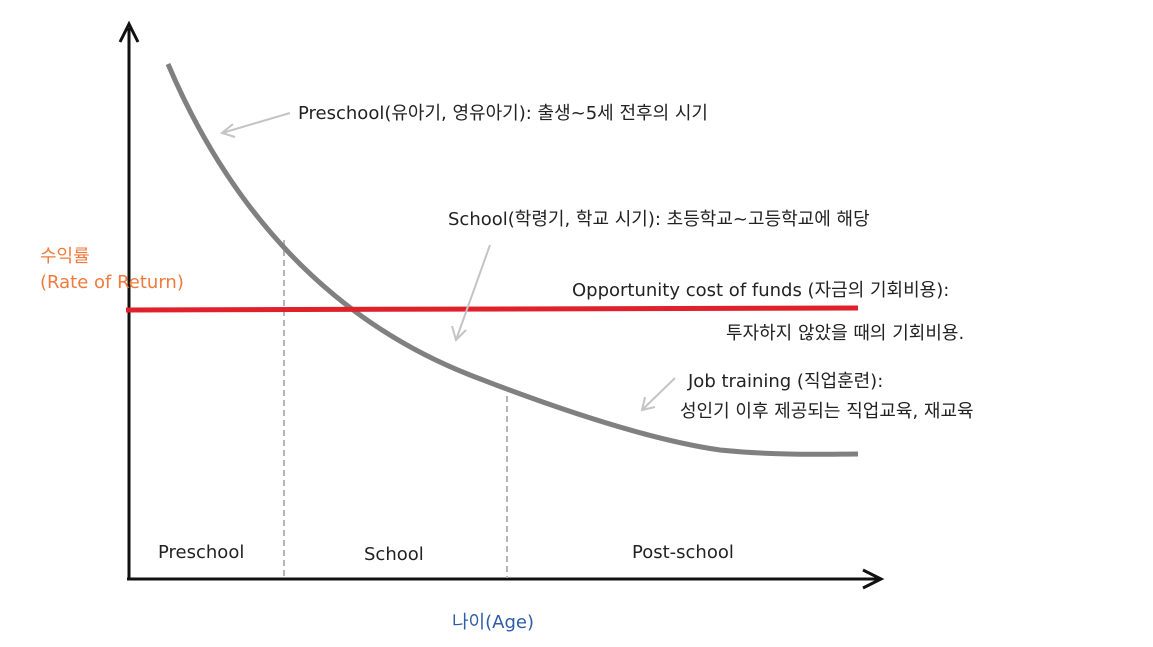 The width and height of the screenshot is (1153, 647). Describe the element at coordinates (394, 554) in the screenshot. I see `zone-label-school: School` at that location.